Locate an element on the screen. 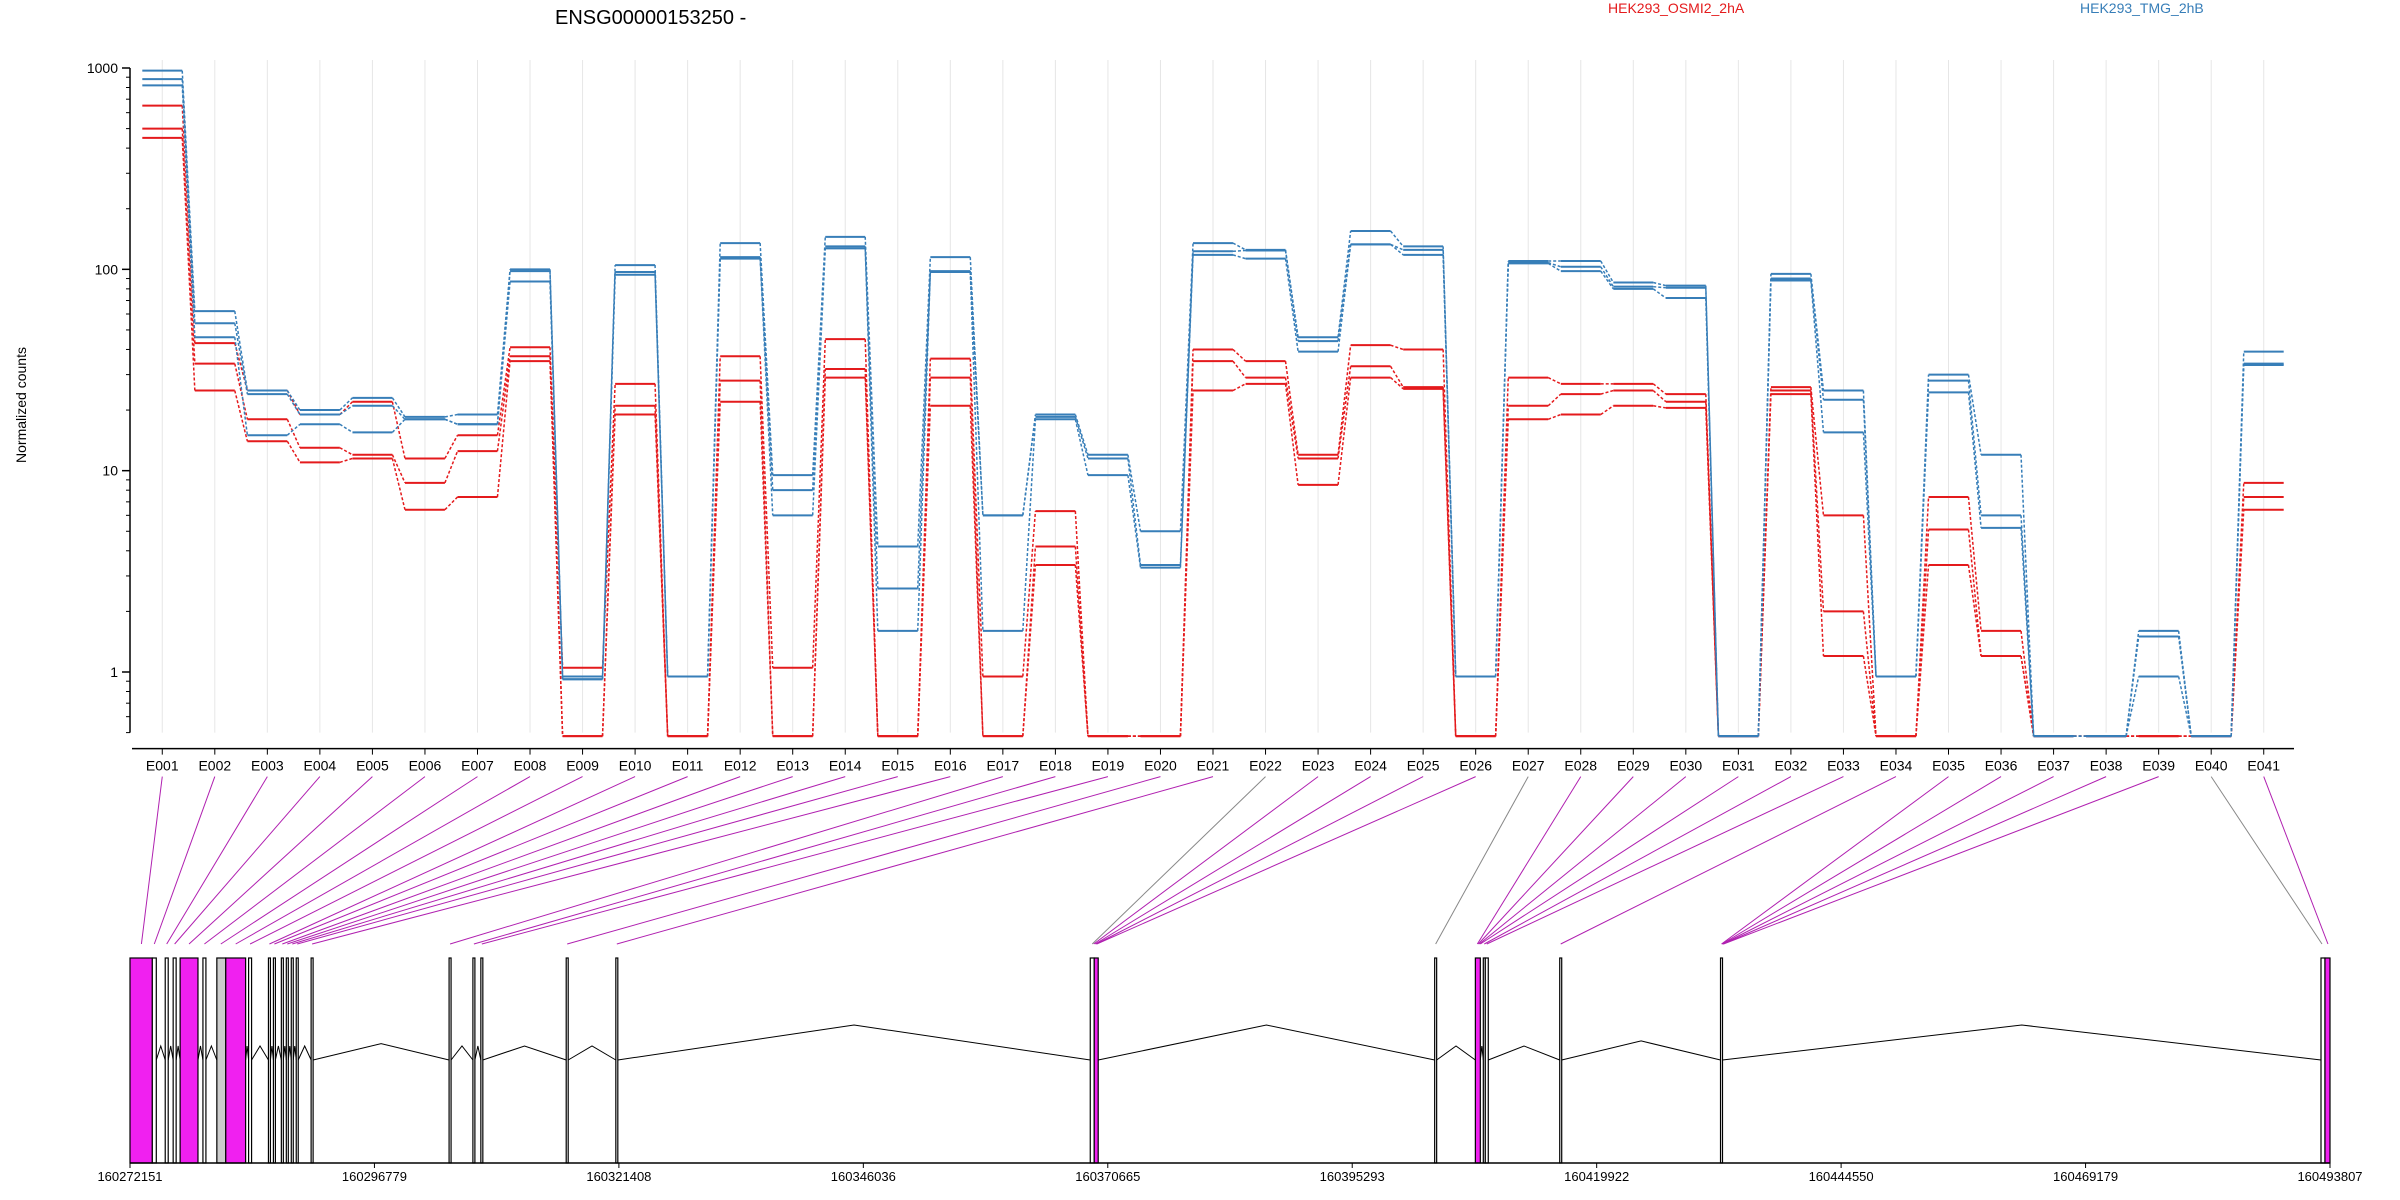 The image size is (2400, 1200). connector-E003 is located at coordinates (293, 433).